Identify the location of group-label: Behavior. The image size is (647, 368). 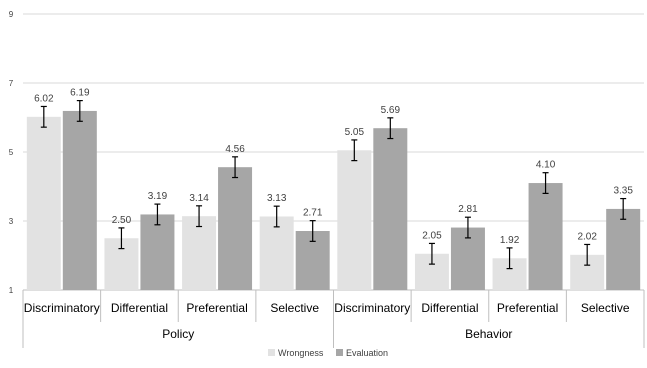
(488, 334).